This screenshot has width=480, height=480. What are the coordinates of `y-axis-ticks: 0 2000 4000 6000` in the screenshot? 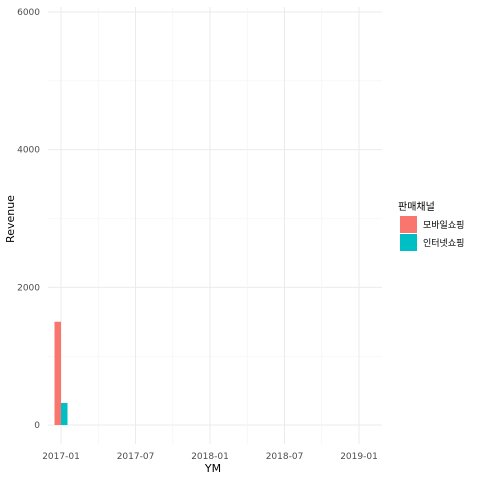 It's located at (28, 219).